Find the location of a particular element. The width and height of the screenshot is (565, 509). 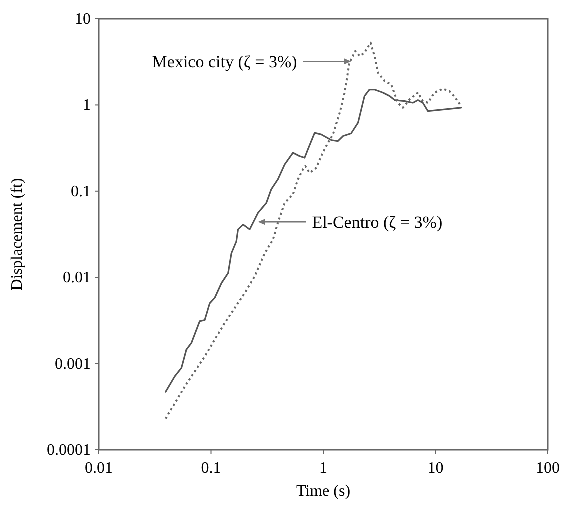

x-tick-label: 0.1 is located at coordinates (211, 468).